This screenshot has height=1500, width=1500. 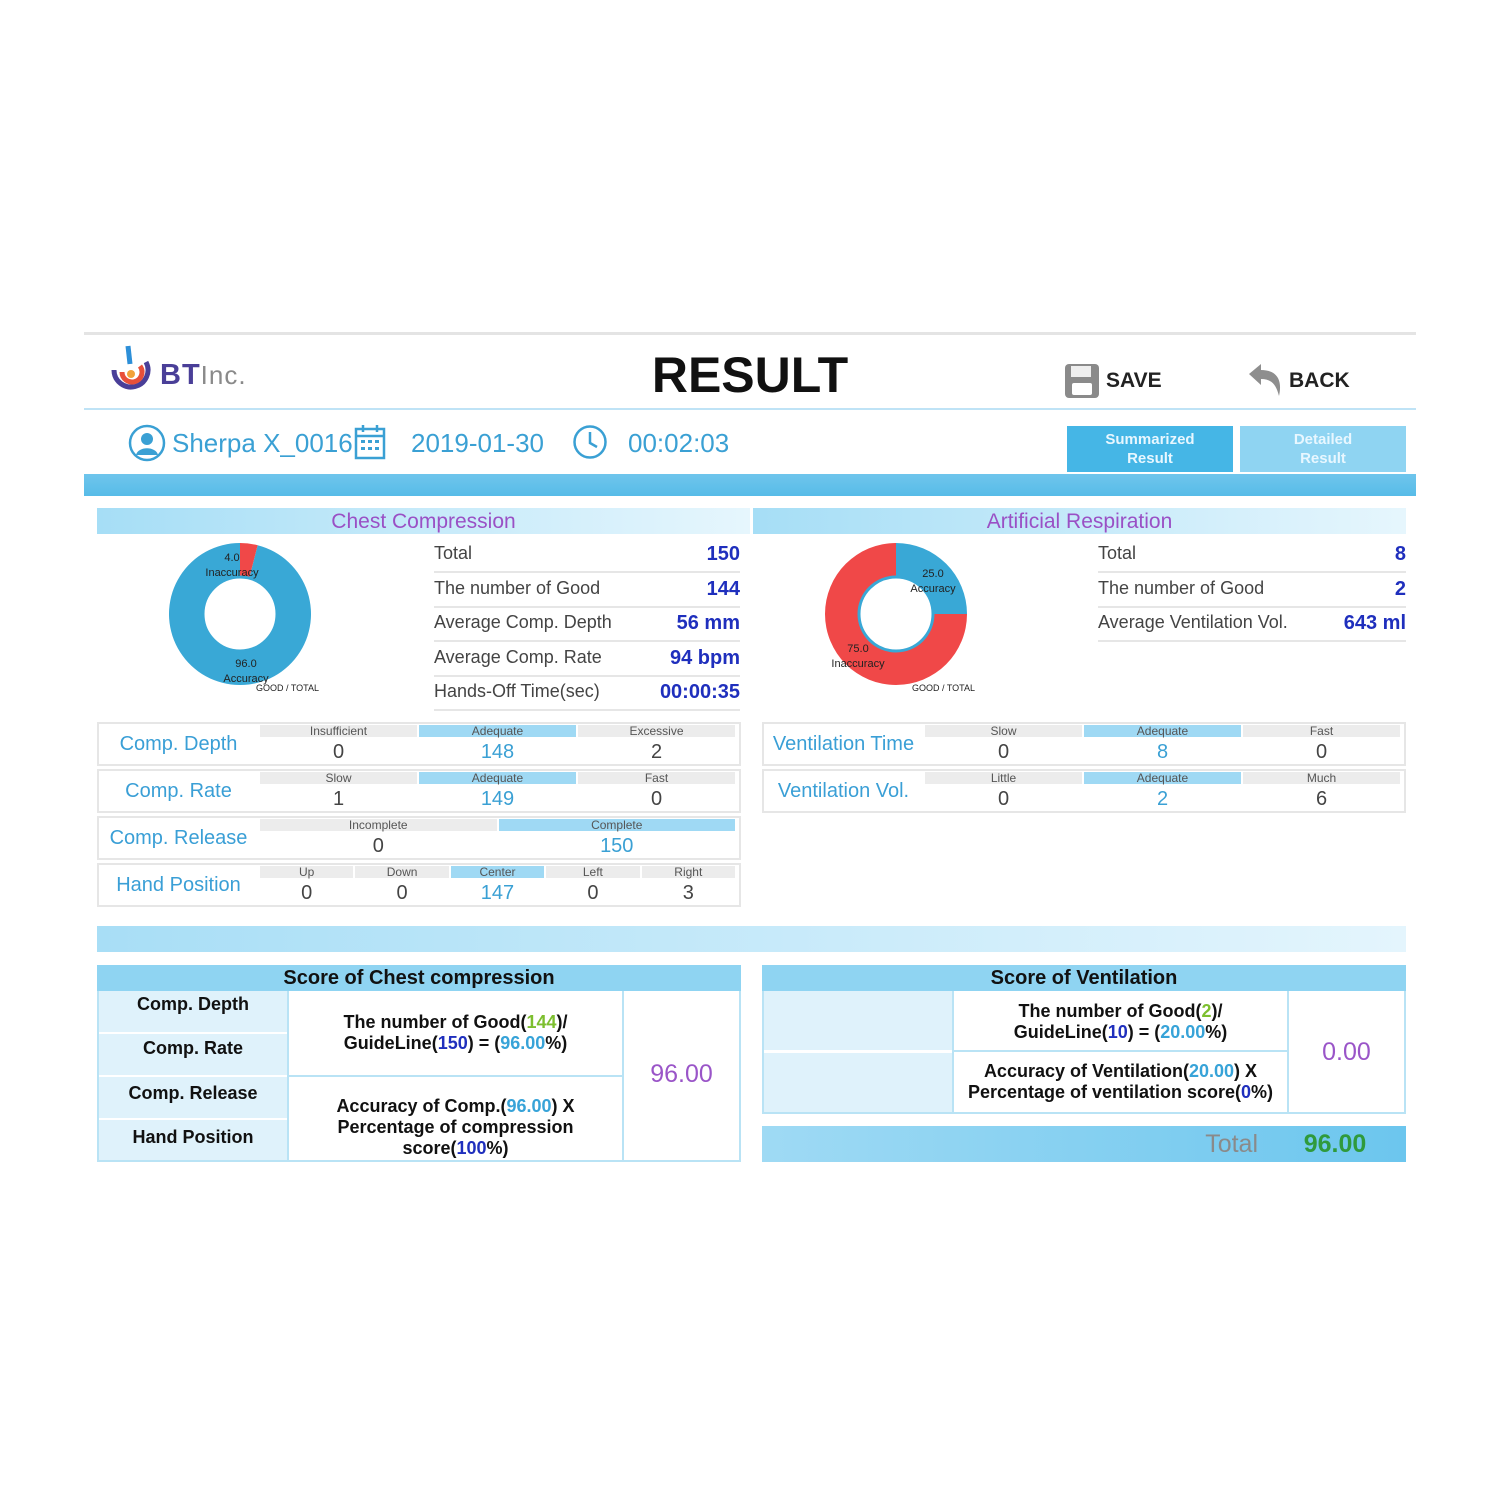 I want to click on chest-score-value: 96.00, so click(x=681, y=1074).